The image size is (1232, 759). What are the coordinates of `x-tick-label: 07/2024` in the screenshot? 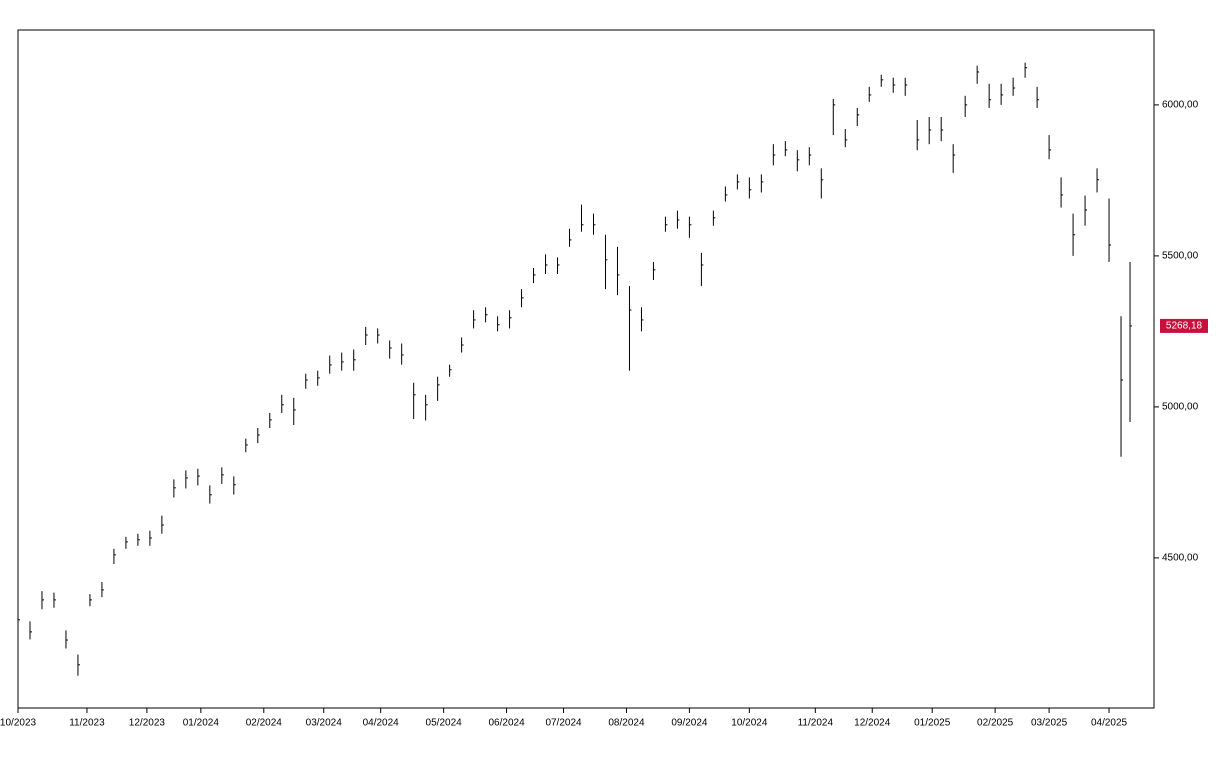 It's located at (563, 723).